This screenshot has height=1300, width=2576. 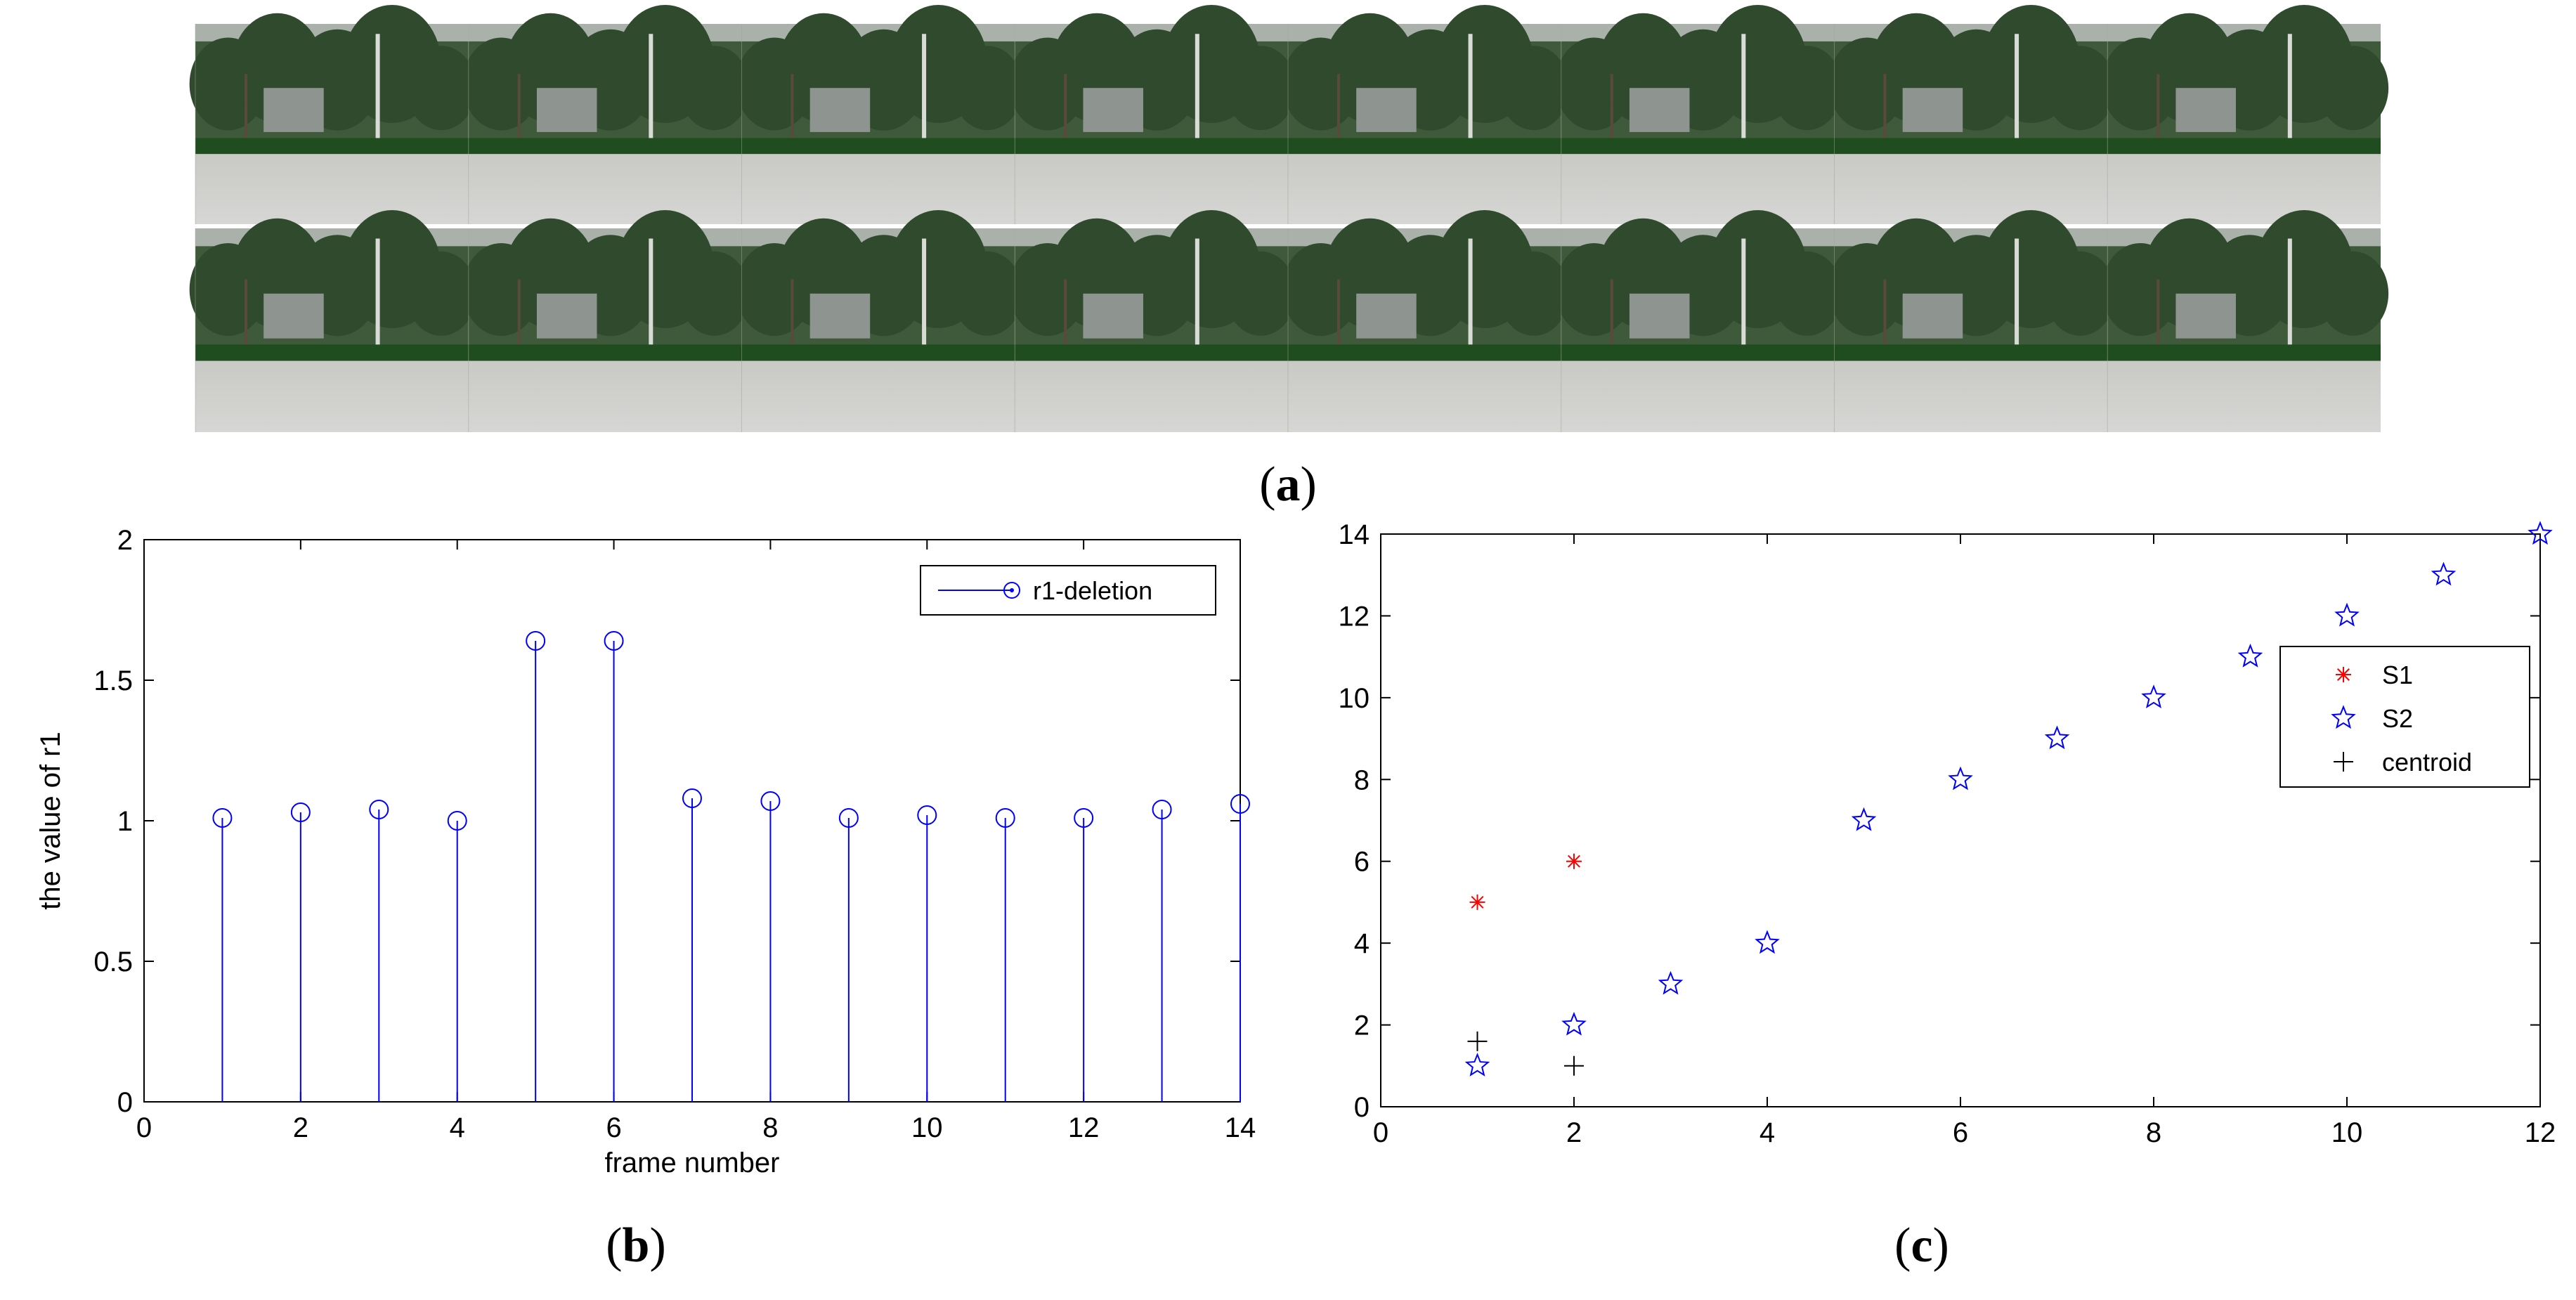 What do you see at coordinates (1767, 1133) in the screenshot?
I see `chart-c-x-tick-label: 4` at bounding box center [1767, 1133].